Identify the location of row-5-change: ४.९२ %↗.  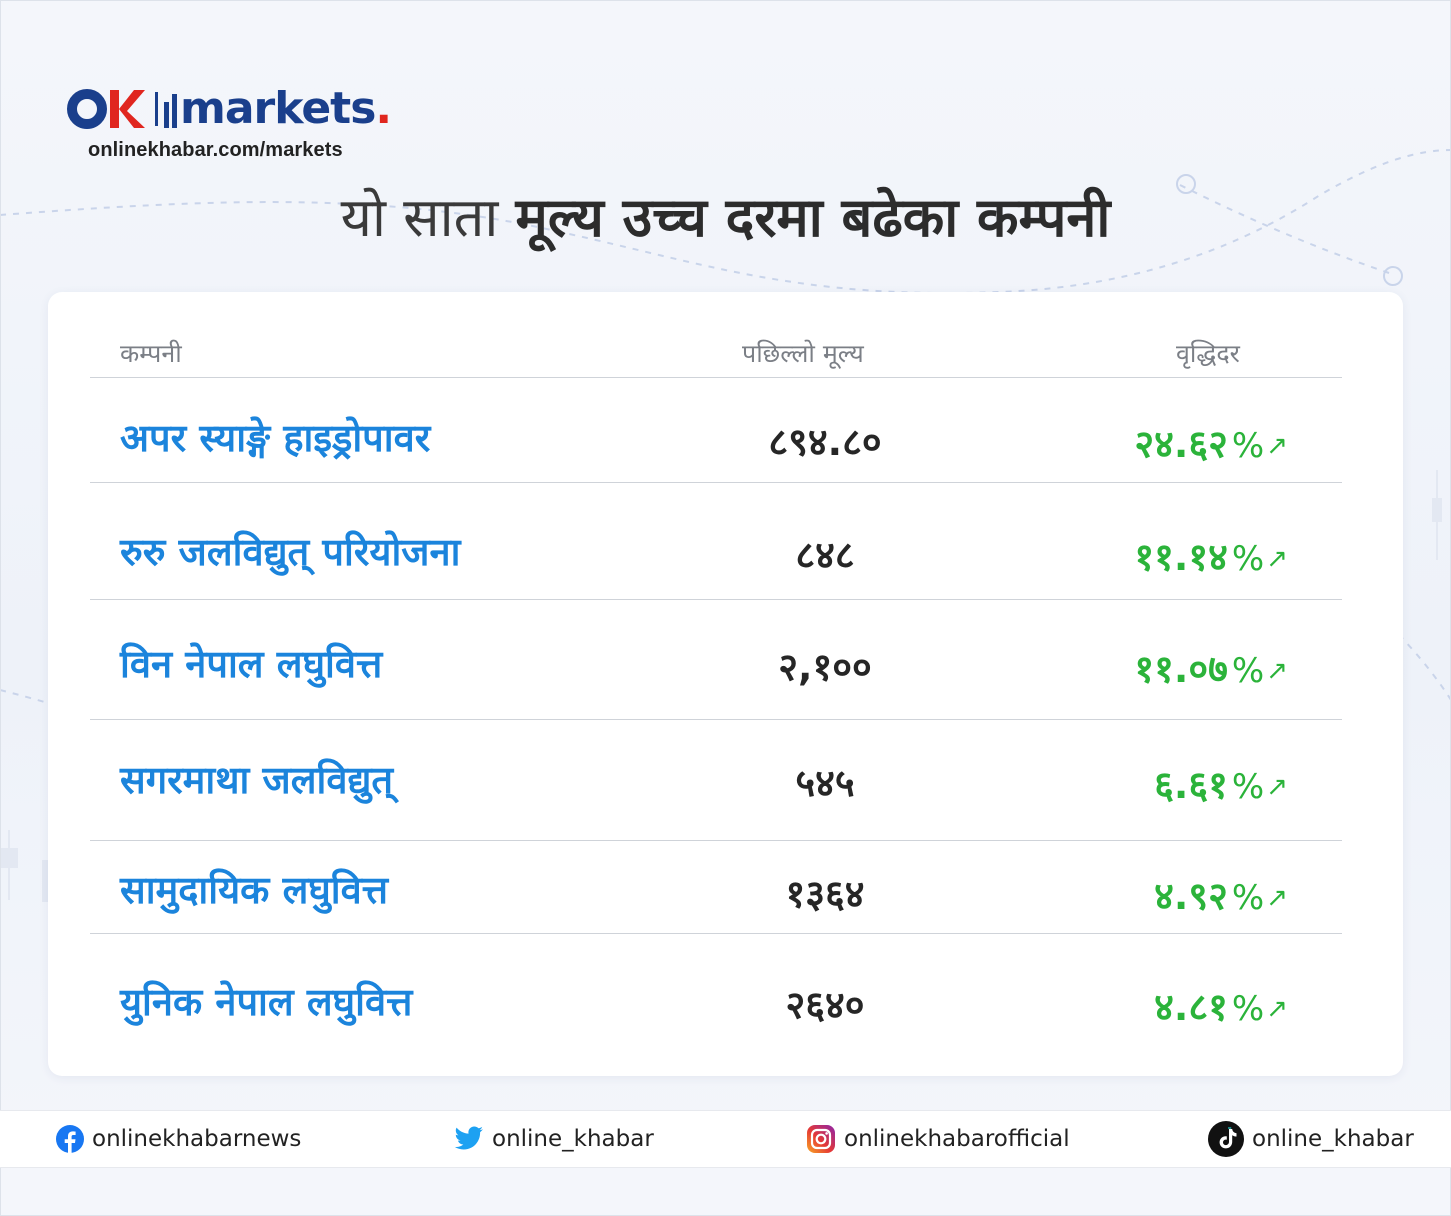
(1221, 896).